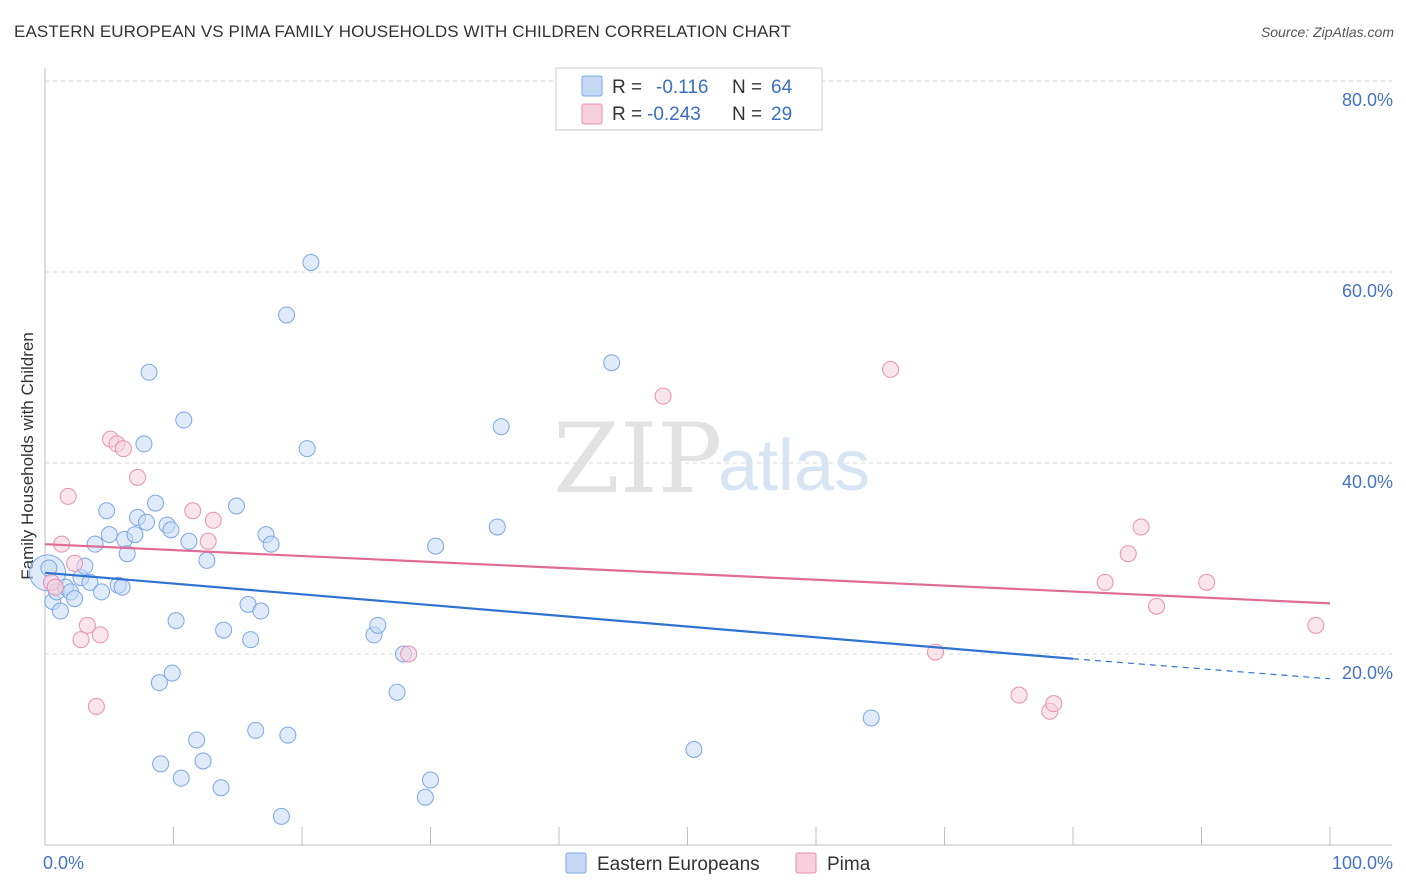  Describe the element at coordinates (747, 114) in the screenshot. I see `legend-n-label-2: N =` at that location.